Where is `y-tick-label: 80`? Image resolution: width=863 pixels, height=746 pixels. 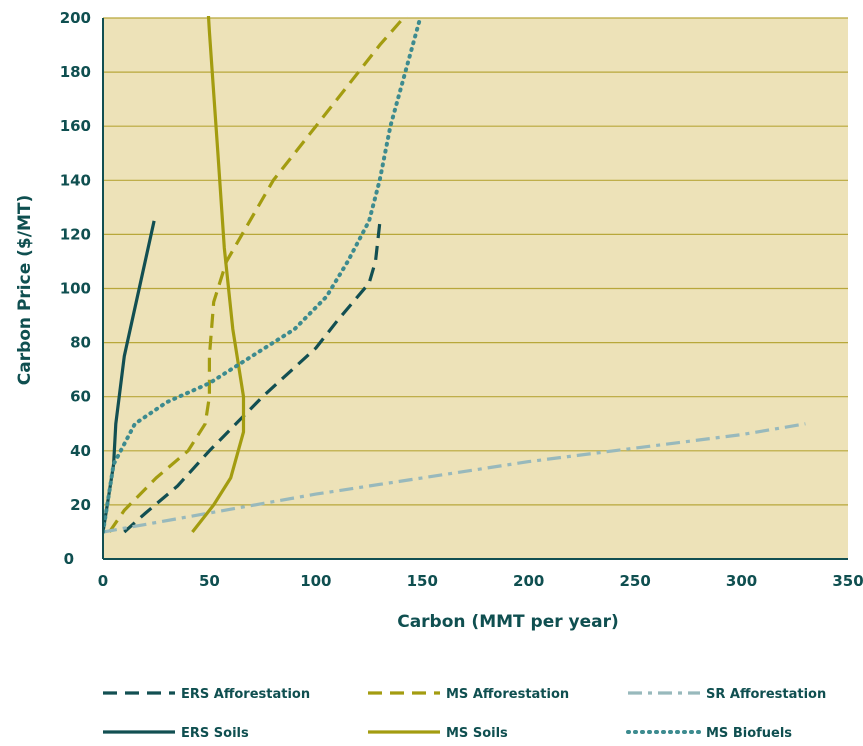 y-tick-label: 80 is located at coordinates (80, 343).